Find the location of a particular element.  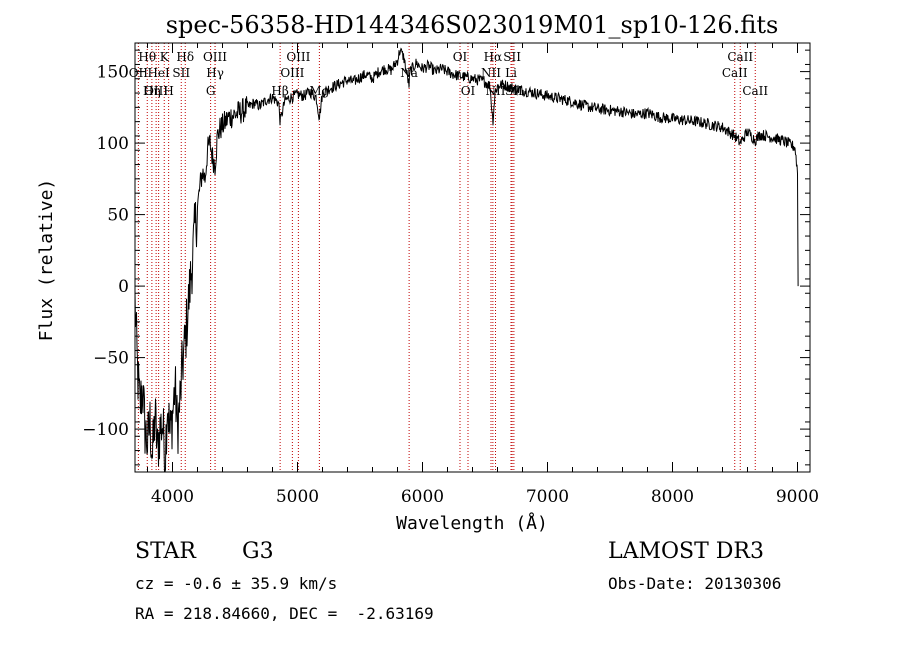

coordinates-text: RA = 218.84660, DEC = -2.63169 is located at coordinates (284, 613).